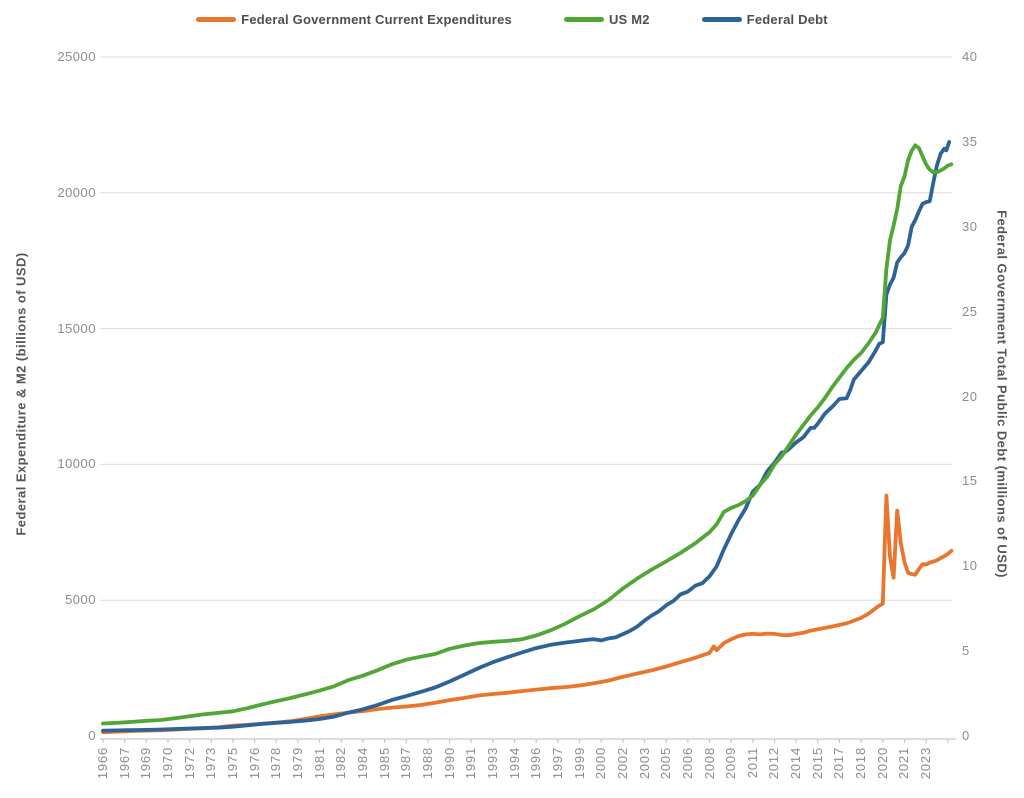  What do you see at coordinates (583, 19) in the screenshot?
I see `legend-swatch-us-m2-icon` at bounding box center [583, 19].